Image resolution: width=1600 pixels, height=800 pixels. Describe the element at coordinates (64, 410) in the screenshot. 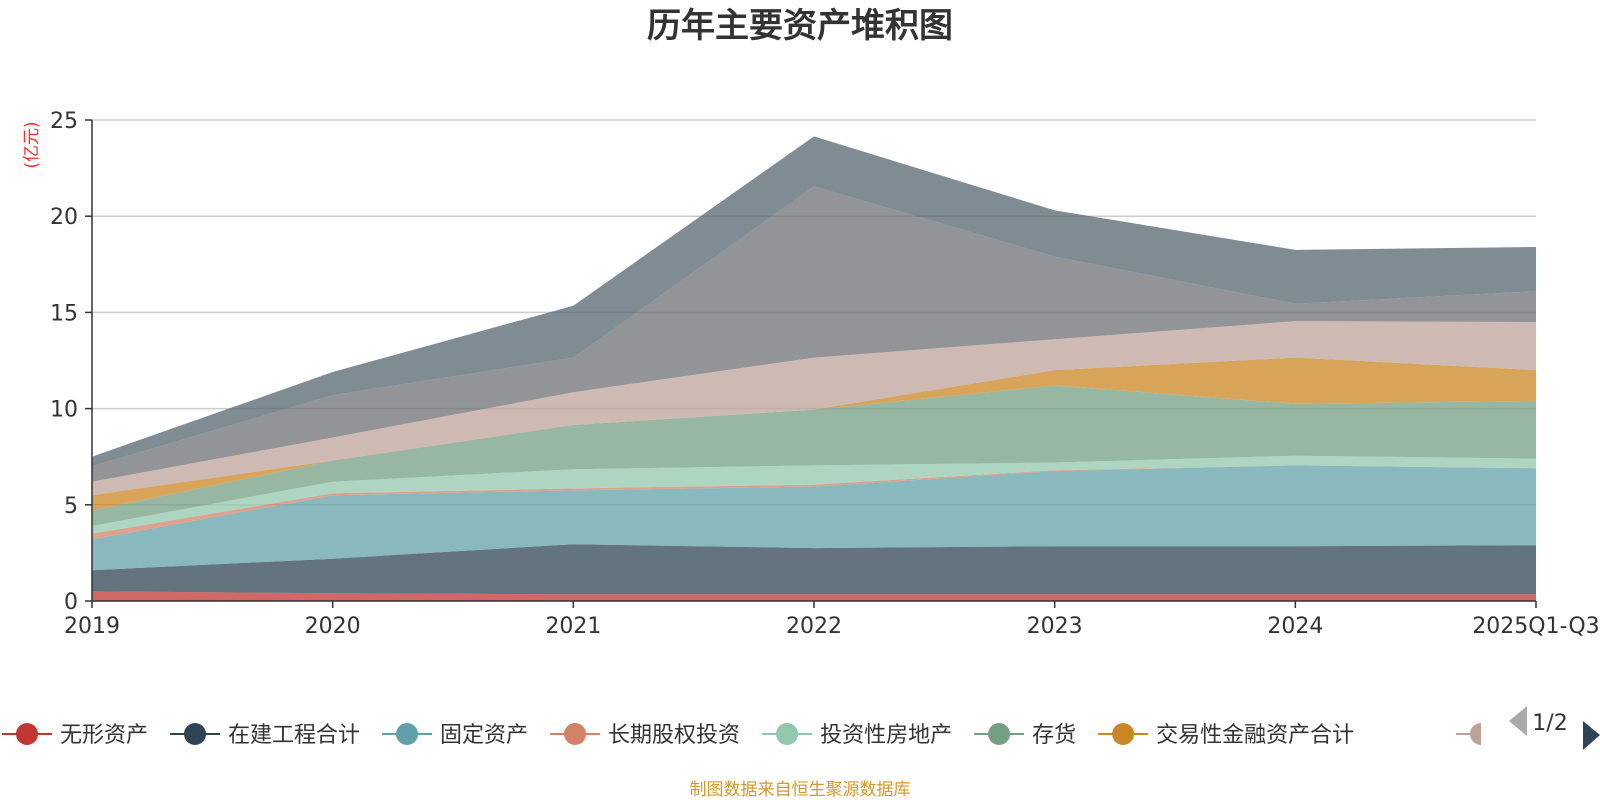

I see `y-tick-label: 10` at that location.